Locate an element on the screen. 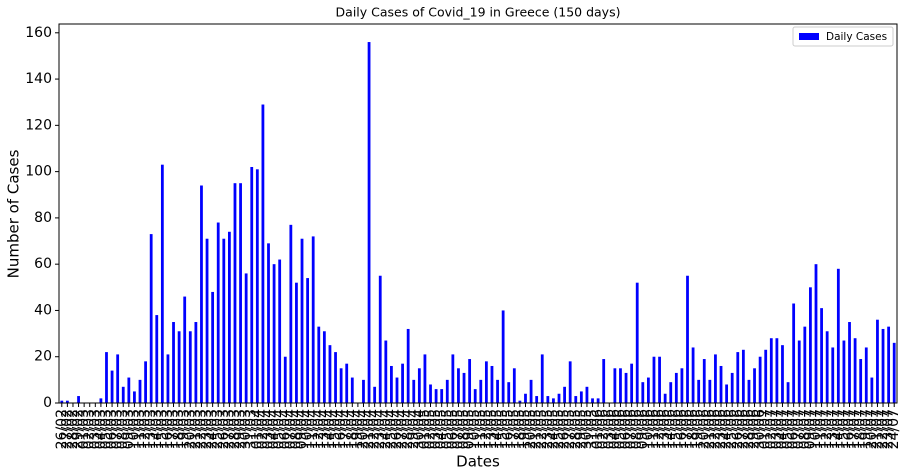  x-tick-label: 23/03 is located at coordinates (207, 429).